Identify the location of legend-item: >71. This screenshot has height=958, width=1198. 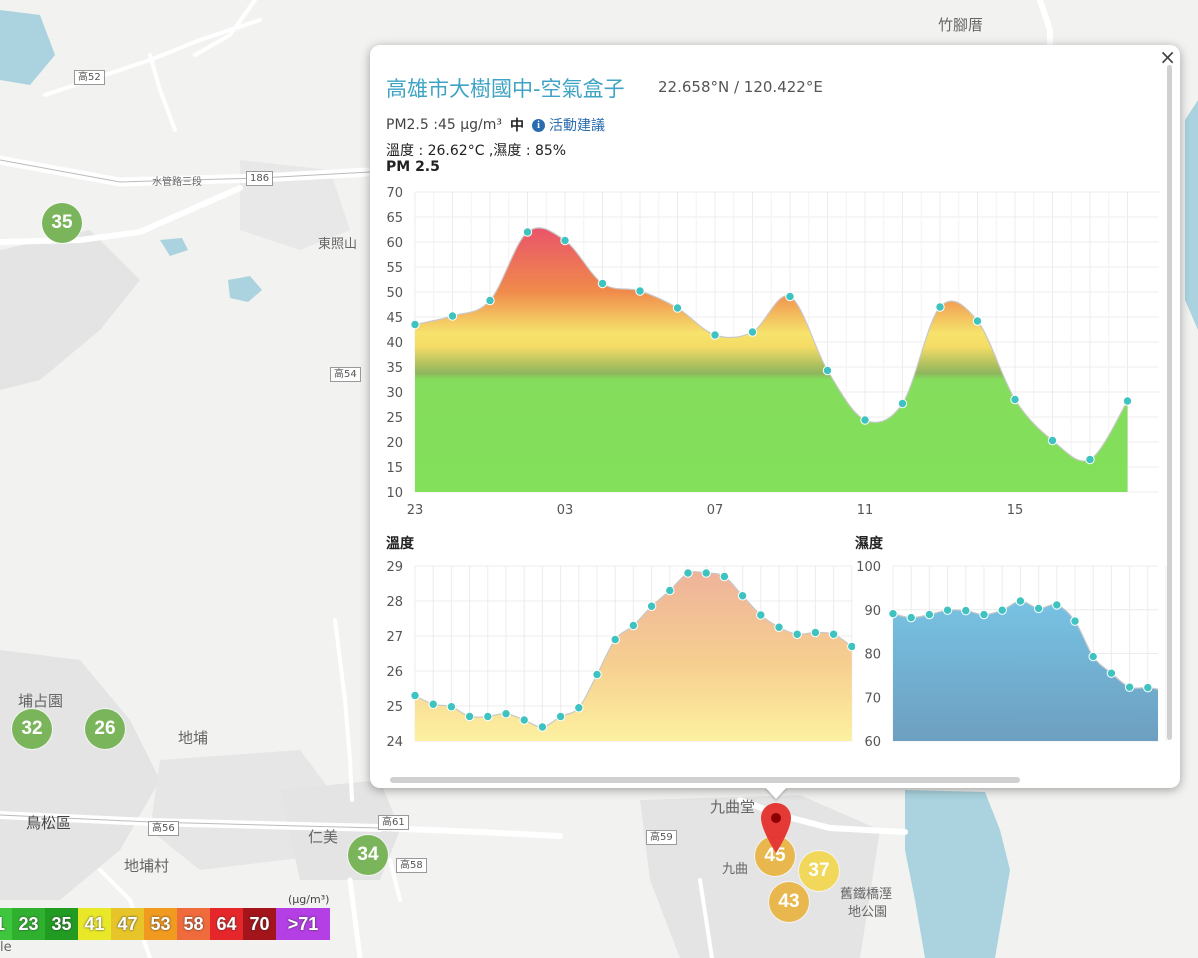
(303, 924).